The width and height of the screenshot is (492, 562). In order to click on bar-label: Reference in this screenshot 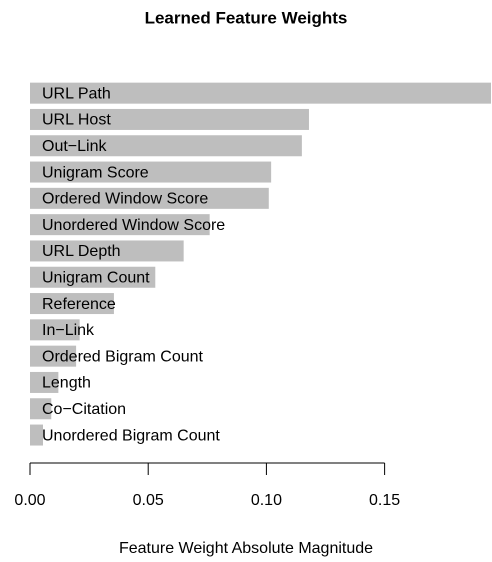, I will do `click(79, 304)`.